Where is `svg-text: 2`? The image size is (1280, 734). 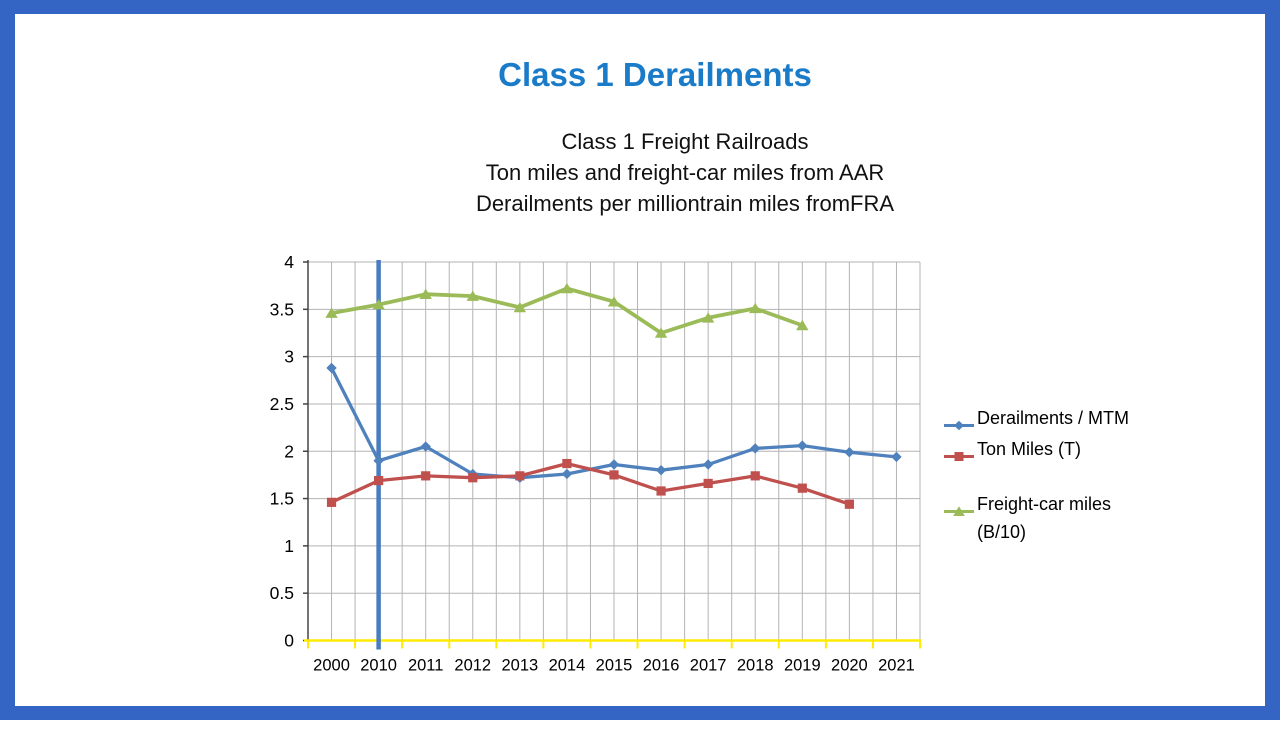
svg-text: 2 is located at coordinates (289, 451).